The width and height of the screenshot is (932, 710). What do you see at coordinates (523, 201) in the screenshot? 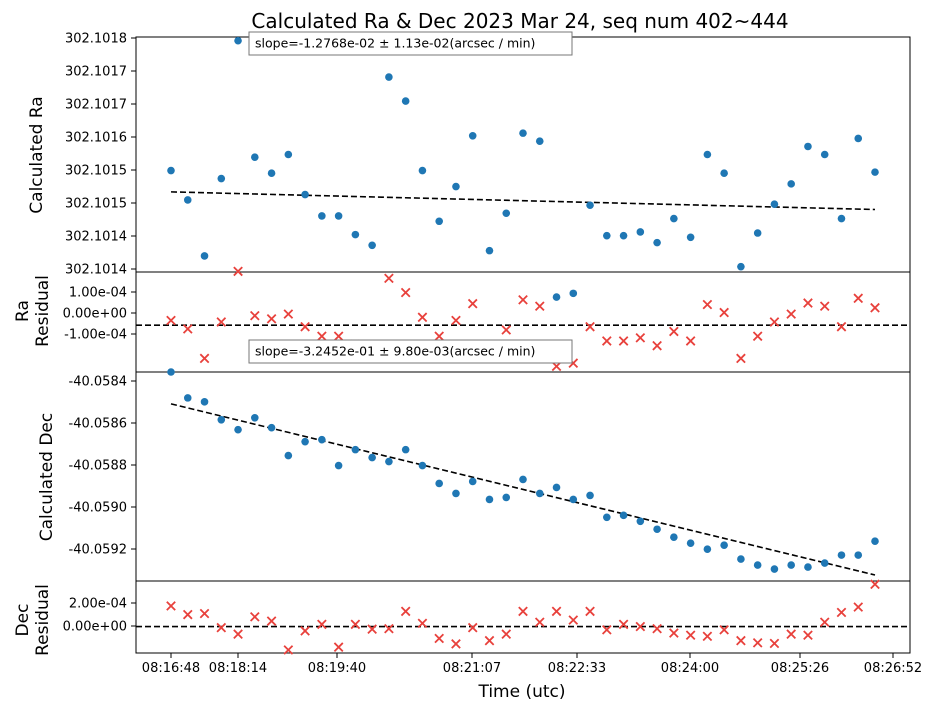
I see `fit-line` at bounding box center [523, 201].